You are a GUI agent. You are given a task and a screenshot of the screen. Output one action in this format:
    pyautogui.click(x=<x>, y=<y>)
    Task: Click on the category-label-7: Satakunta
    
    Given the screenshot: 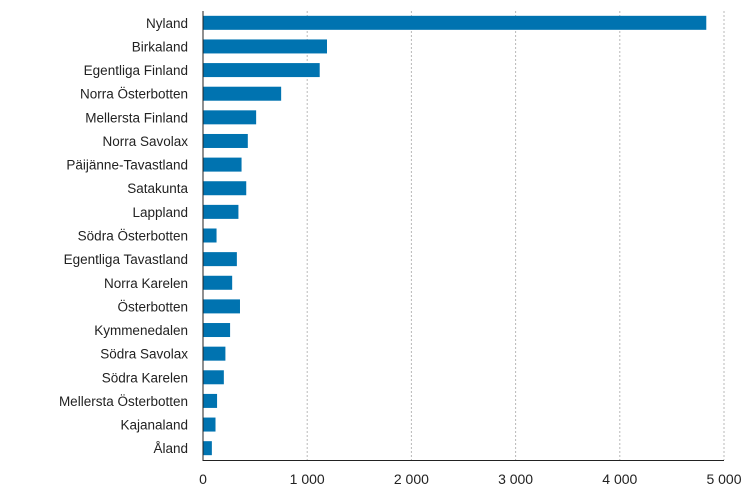 What is the action you would take?
    pyautogui.click(x=157, y=188)
    